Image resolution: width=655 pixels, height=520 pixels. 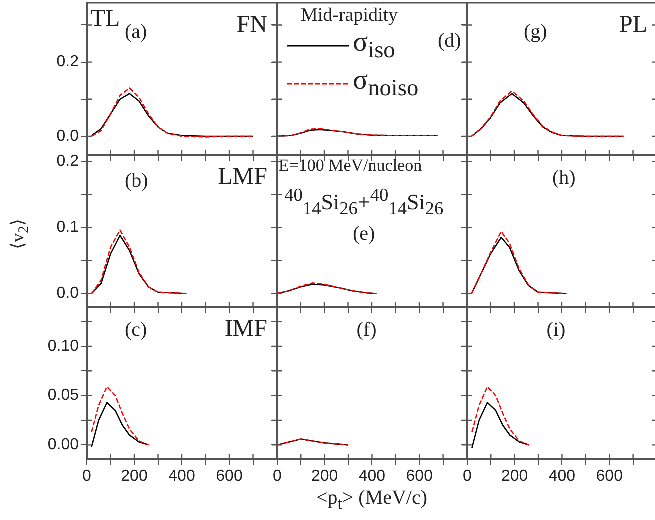 I want to click on x-axis-title: <p$_{t}$> (MeV/c), so click(x=372, y=500).